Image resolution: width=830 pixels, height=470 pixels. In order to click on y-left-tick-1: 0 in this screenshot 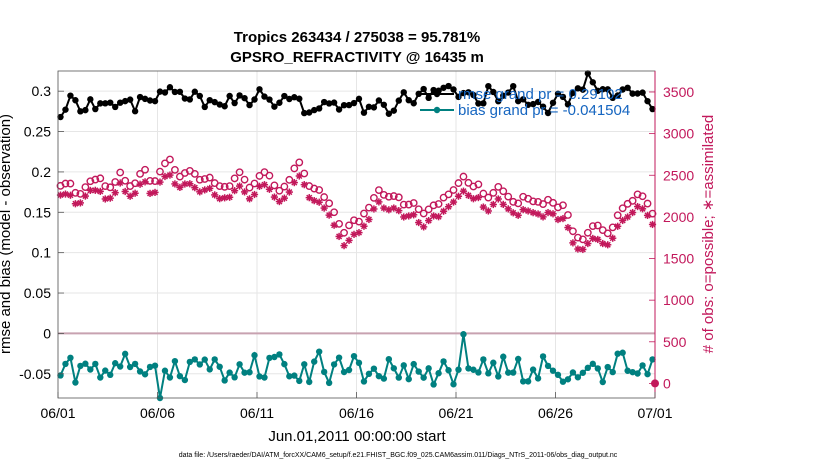, I will do `click(47, 333)`.